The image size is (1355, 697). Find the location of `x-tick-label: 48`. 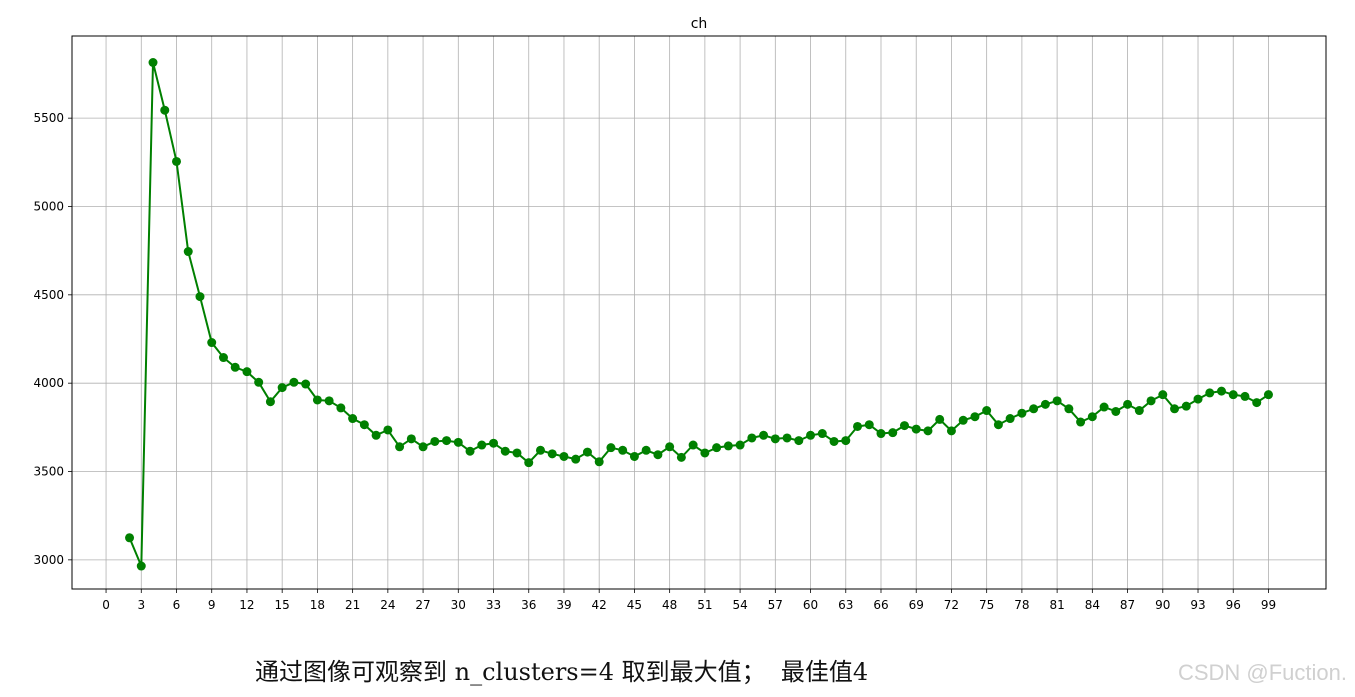

x-tick-label: 48 is located at coordinates (669, 605).